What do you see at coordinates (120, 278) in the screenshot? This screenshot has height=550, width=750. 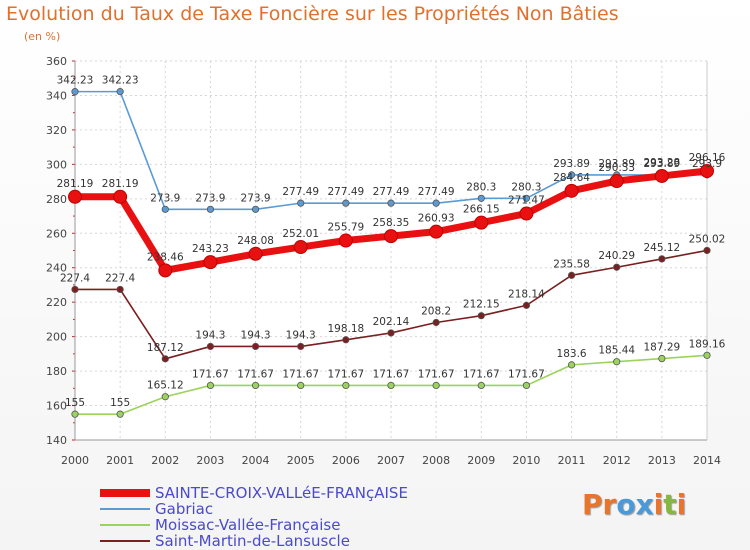 I see `data-label: 227.4` at bounding box center [120, 278].